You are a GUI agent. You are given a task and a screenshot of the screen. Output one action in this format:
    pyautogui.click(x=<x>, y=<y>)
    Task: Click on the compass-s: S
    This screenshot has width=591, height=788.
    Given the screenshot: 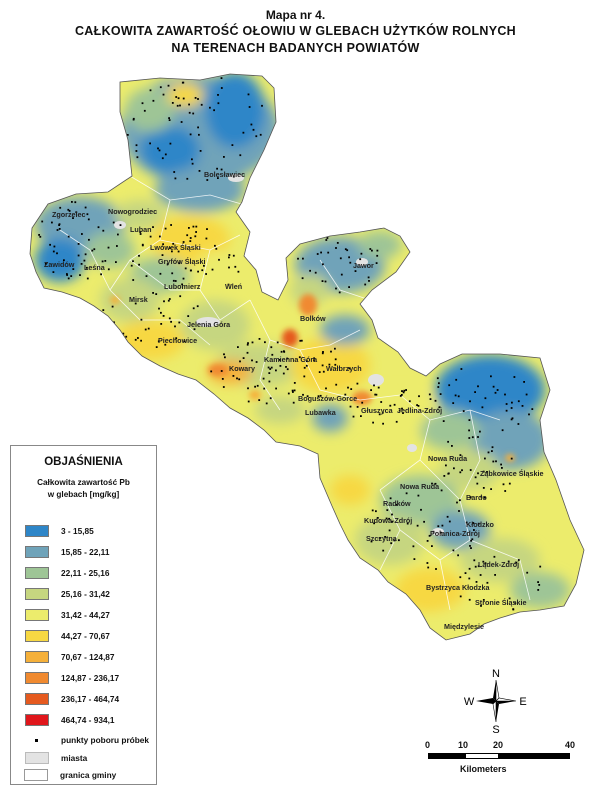 What is the action you would take?
    pyautogui.click(x=495, y=729)
    